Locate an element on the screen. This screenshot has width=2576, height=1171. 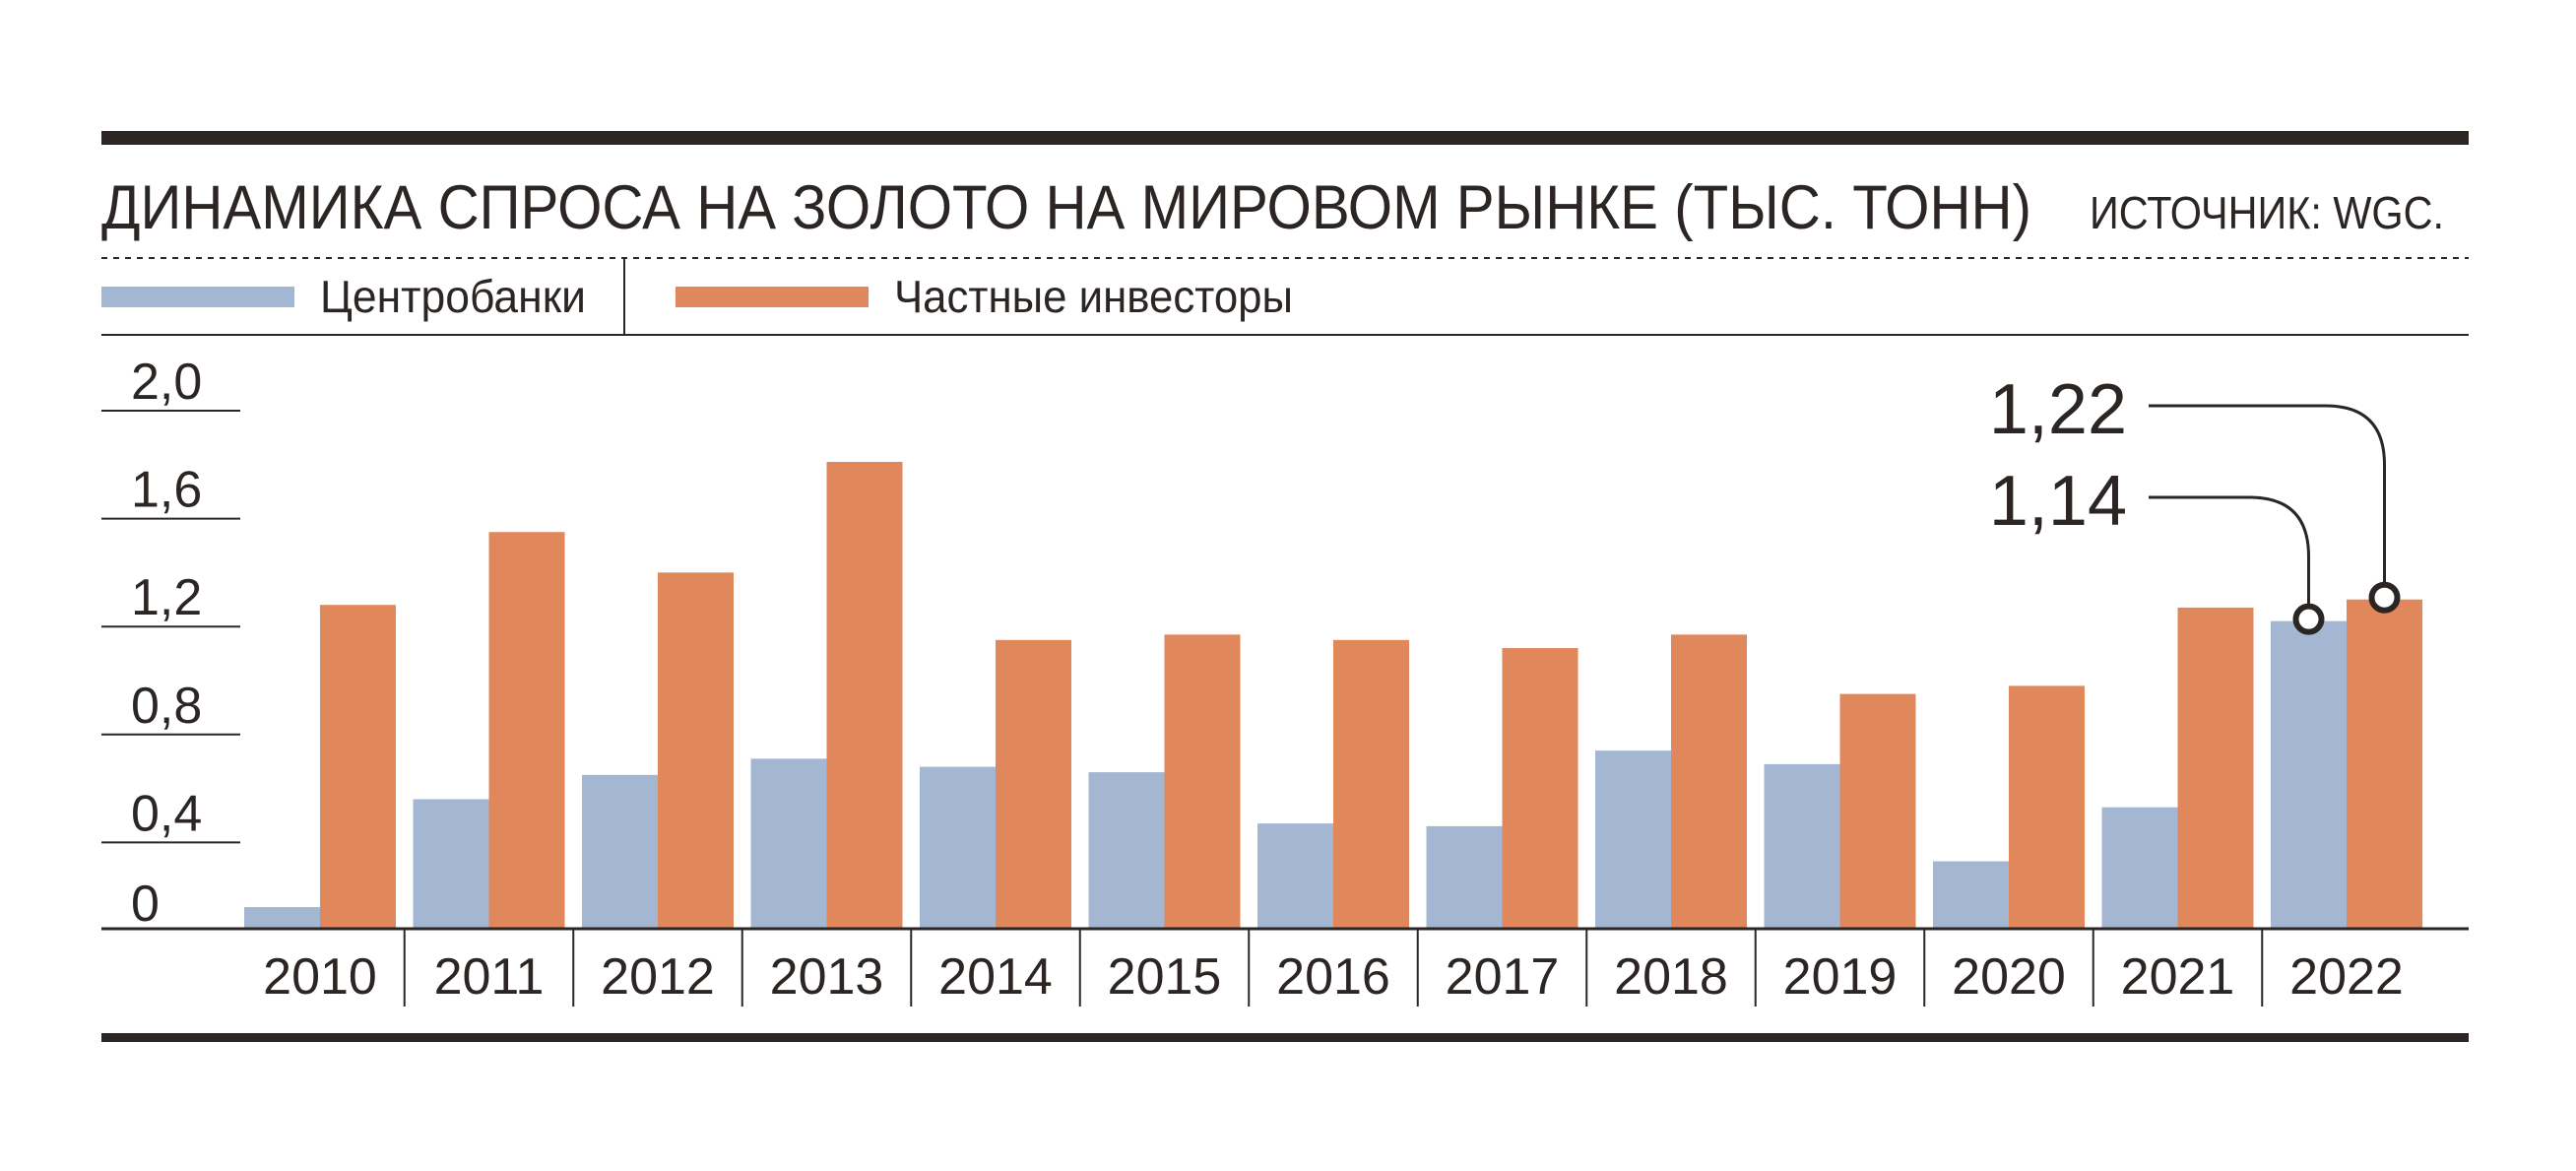
x-tick-label: 2016 is located at coordinates (1333, 977).